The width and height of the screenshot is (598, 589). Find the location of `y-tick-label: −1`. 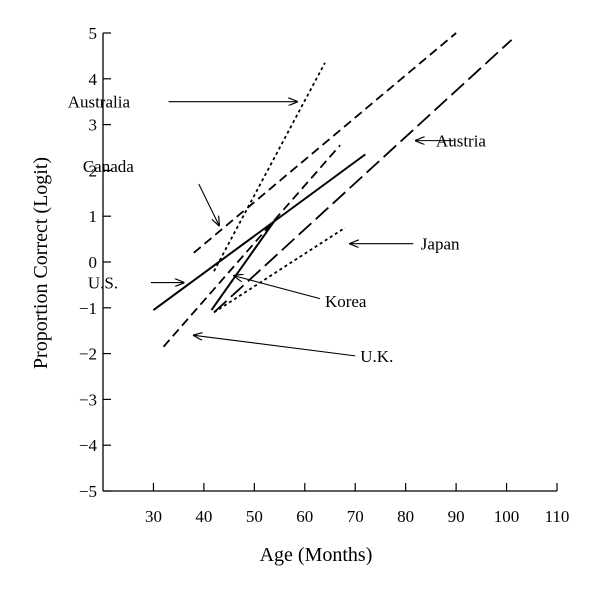

y-tick-label: −1 is located at coordinates (88, 308).